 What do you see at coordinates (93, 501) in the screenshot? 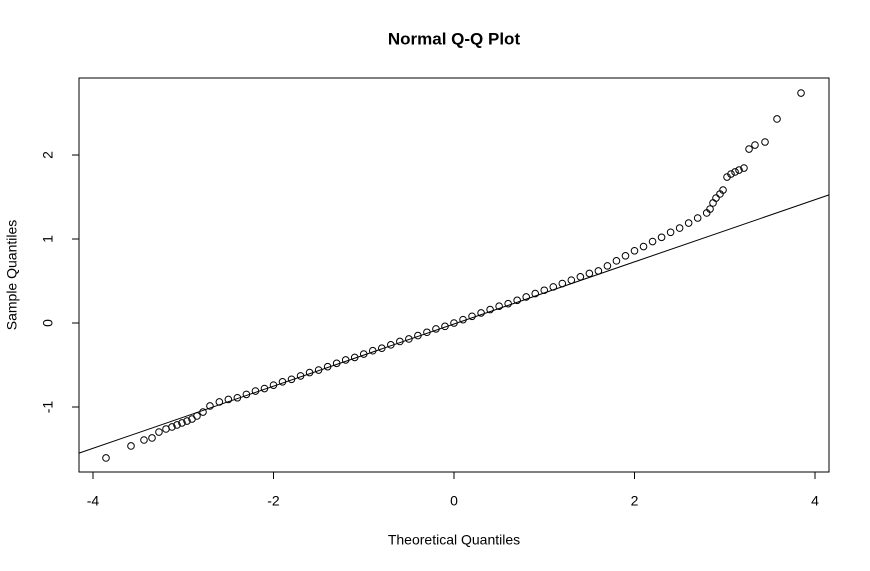
I see `x-tick-label: -4` at bounding box center [93, 501].